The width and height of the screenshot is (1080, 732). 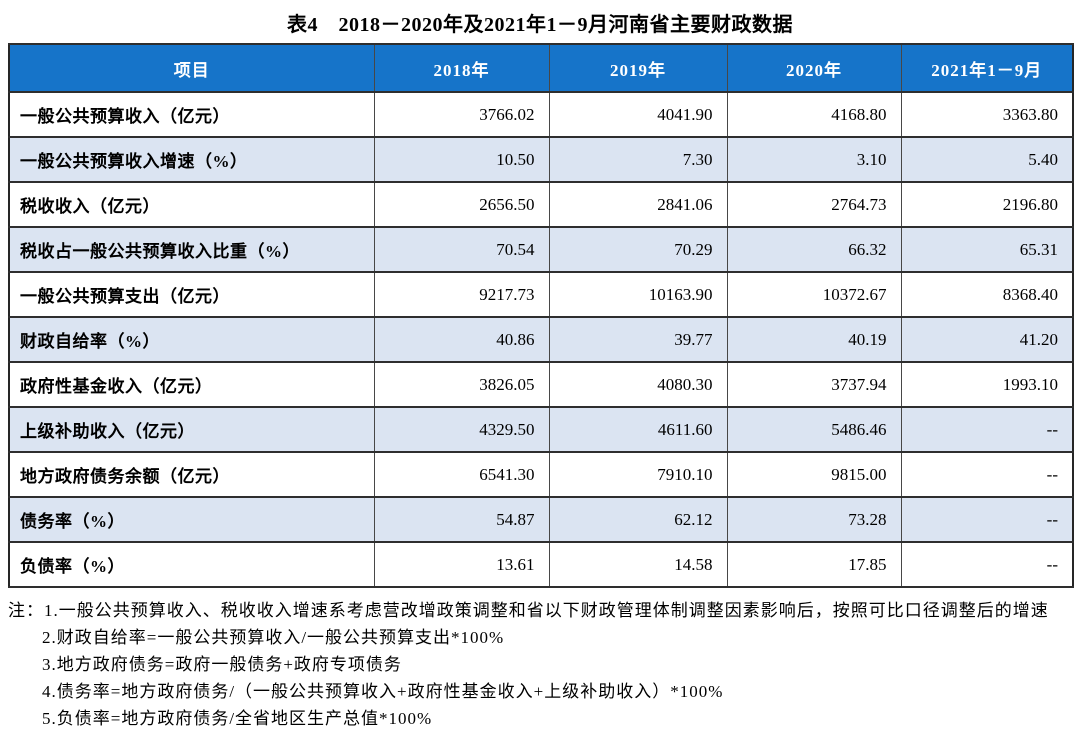 I want to click on row-label: 债务率（%）, so click(x=191, y=519).